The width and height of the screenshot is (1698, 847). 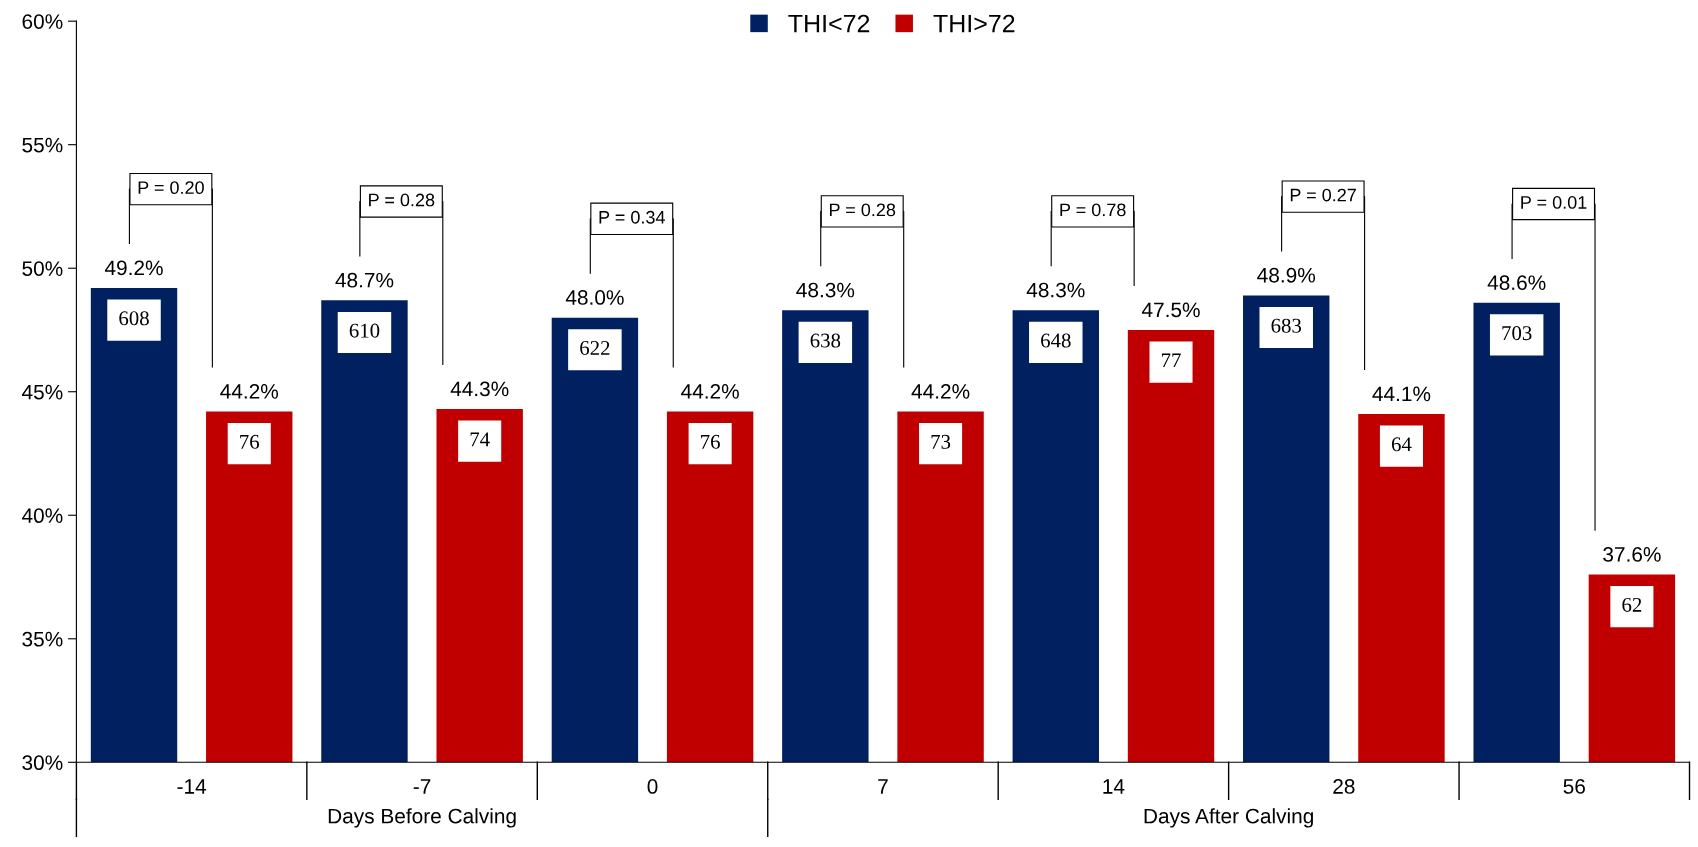 I want to click on y-tick-label: 35%, so click(x=42, y=639).